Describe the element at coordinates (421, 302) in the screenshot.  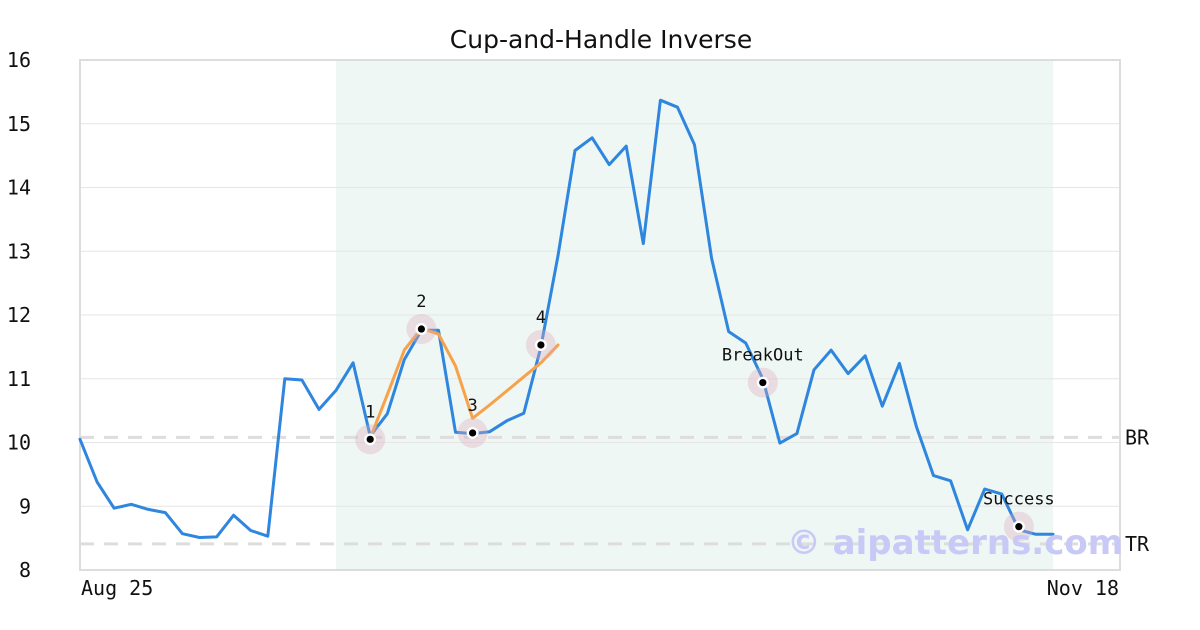
I see `annotation-label: 2` at that location.